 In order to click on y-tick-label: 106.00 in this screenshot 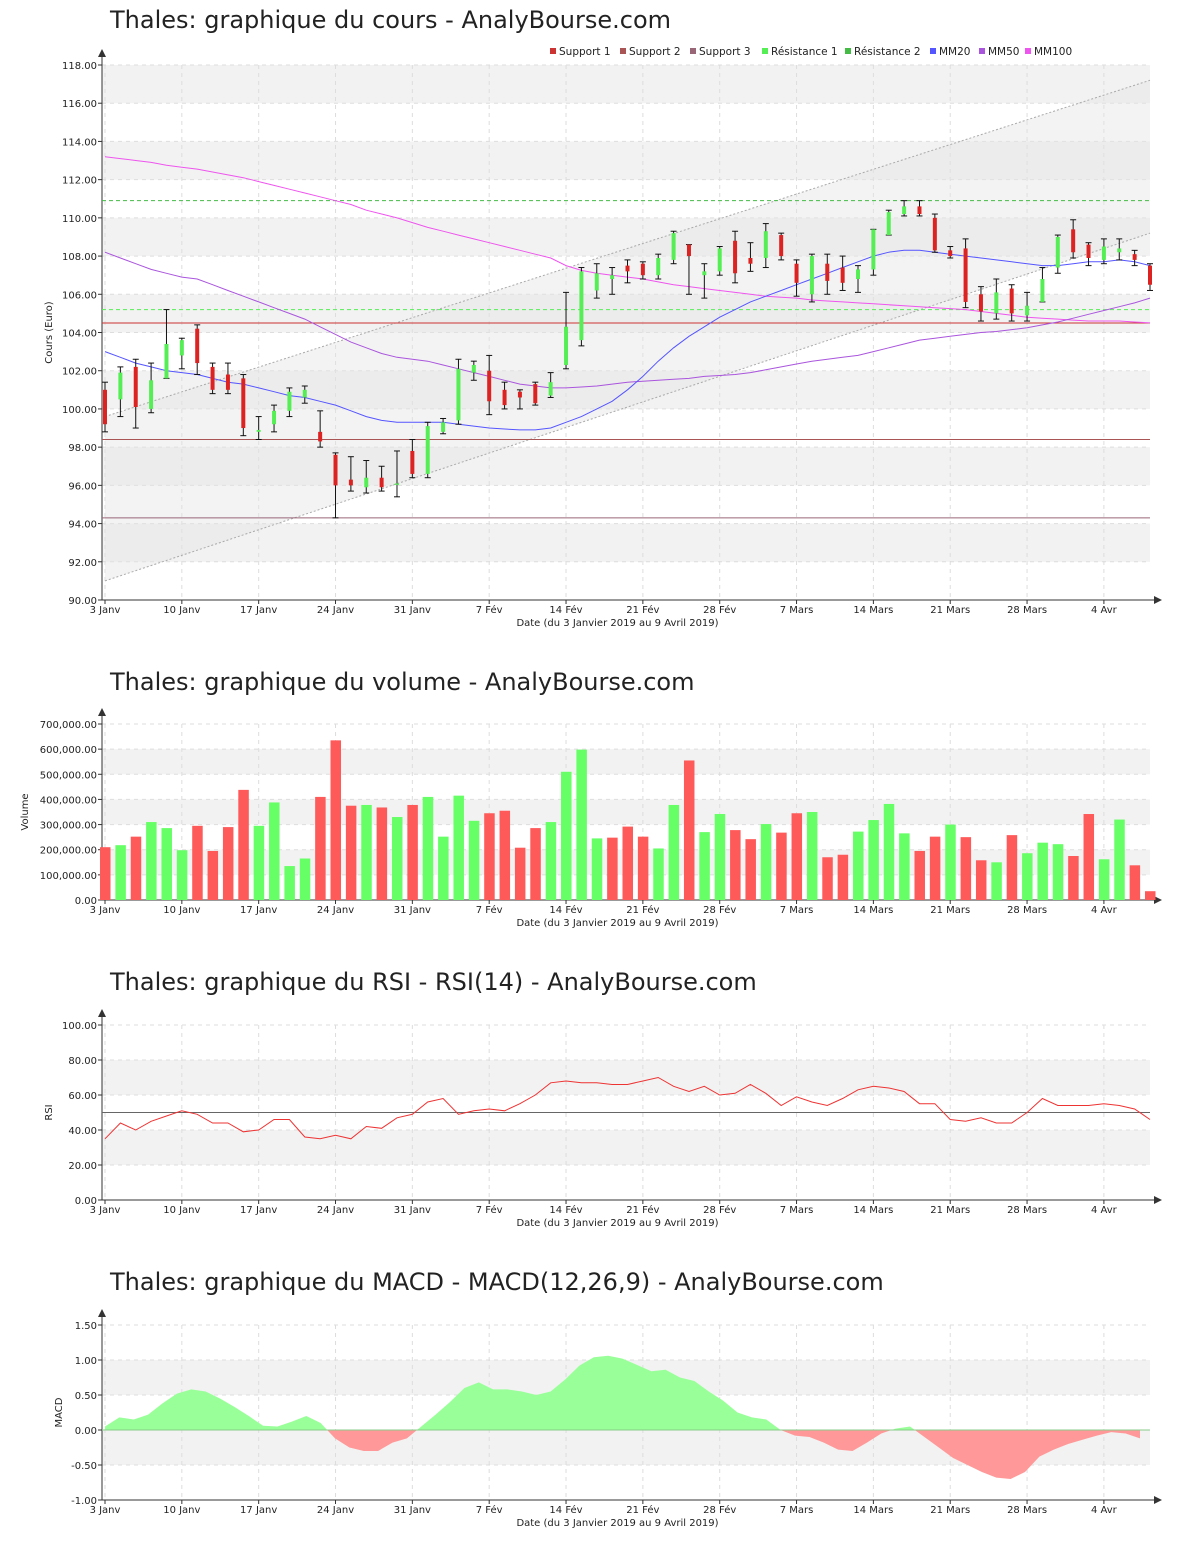, I will do `click(79, 295)`.